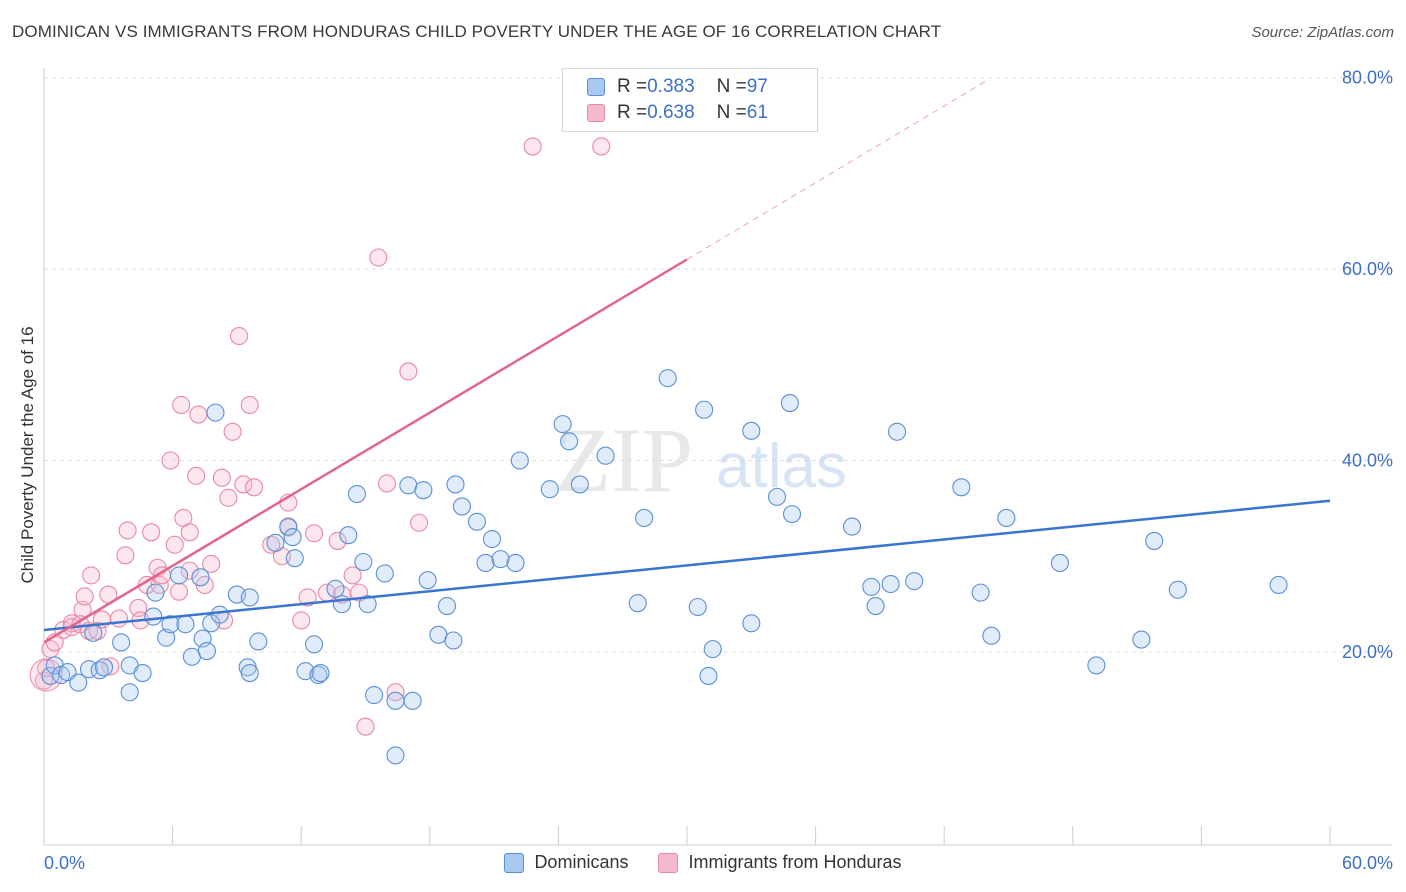  Describe the element at coordinates (671, 112) in the screenshot. I see `r-value: 0.638` at that location.